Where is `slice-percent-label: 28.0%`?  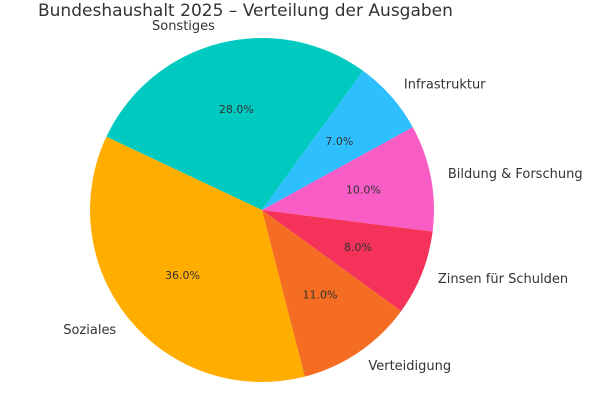 slice-percent-label: 28.0% is located at coordinates (236, 109).